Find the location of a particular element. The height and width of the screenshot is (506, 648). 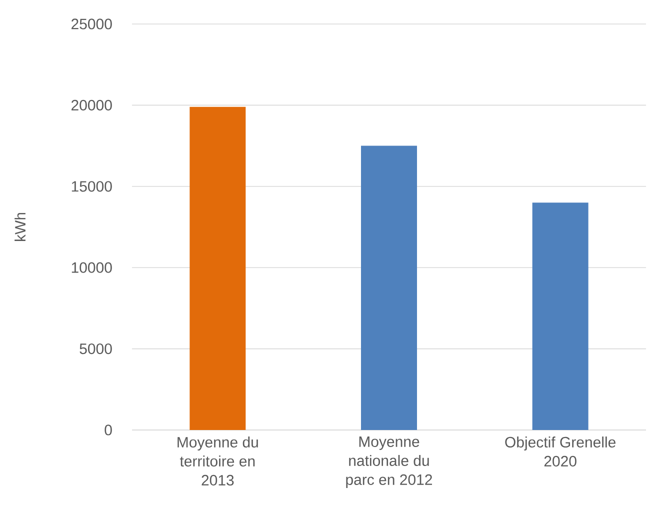

y-tick-label: 25000 is located at coordinates (92, 24).